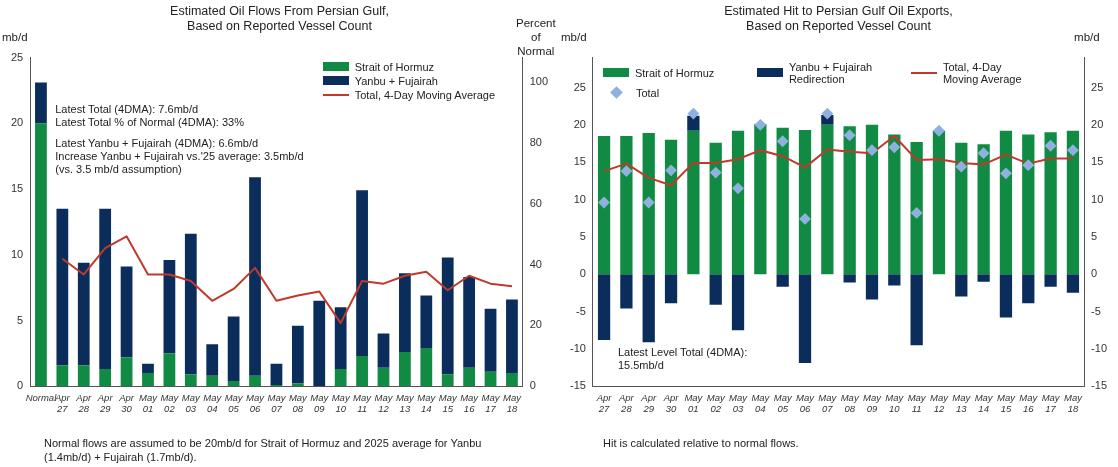 The height and width of the screenshot is (467, 1118). What do you see at coordinates (579, 198) in the screenshot?
I see `y-tick-label: 10` at bounding box center [579, 198].